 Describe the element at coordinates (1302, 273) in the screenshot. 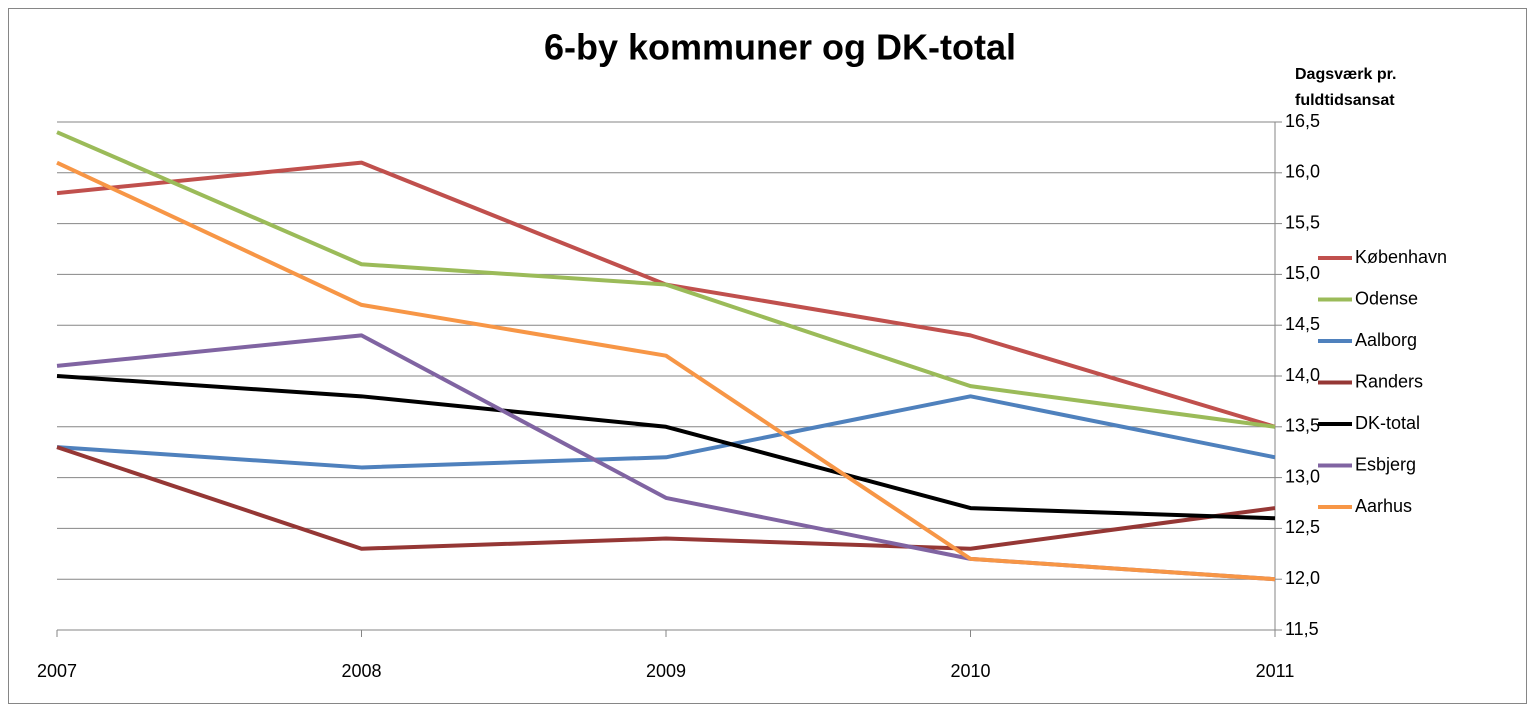

I see `y-tick-label: 15,0` at that location.